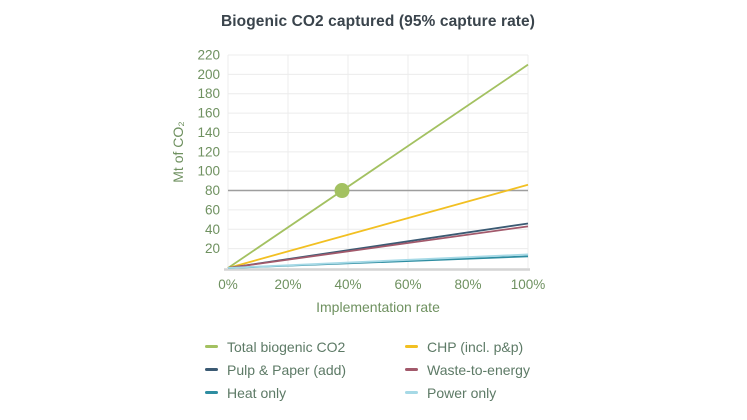 This screenshot has width=747, height=420. What do you see at coordinates (208, 113) in the screenshot?
I see `y-tick-label: 160` at bounding box center [208, 113].